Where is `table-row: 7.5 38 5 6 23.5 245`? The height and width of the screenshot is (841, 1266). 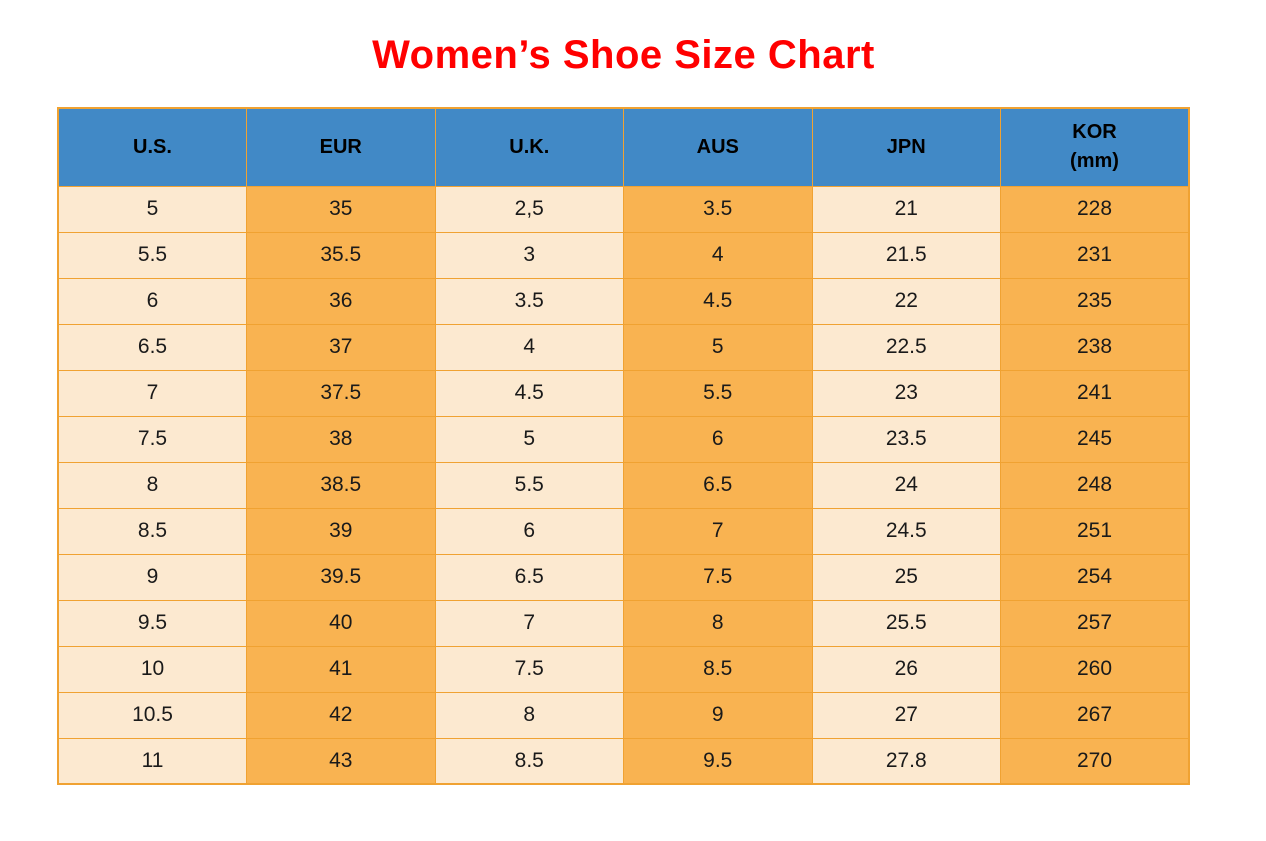
table-row: 7.5 38 5 6 23.5 245 is located at coordinates (623, 439).